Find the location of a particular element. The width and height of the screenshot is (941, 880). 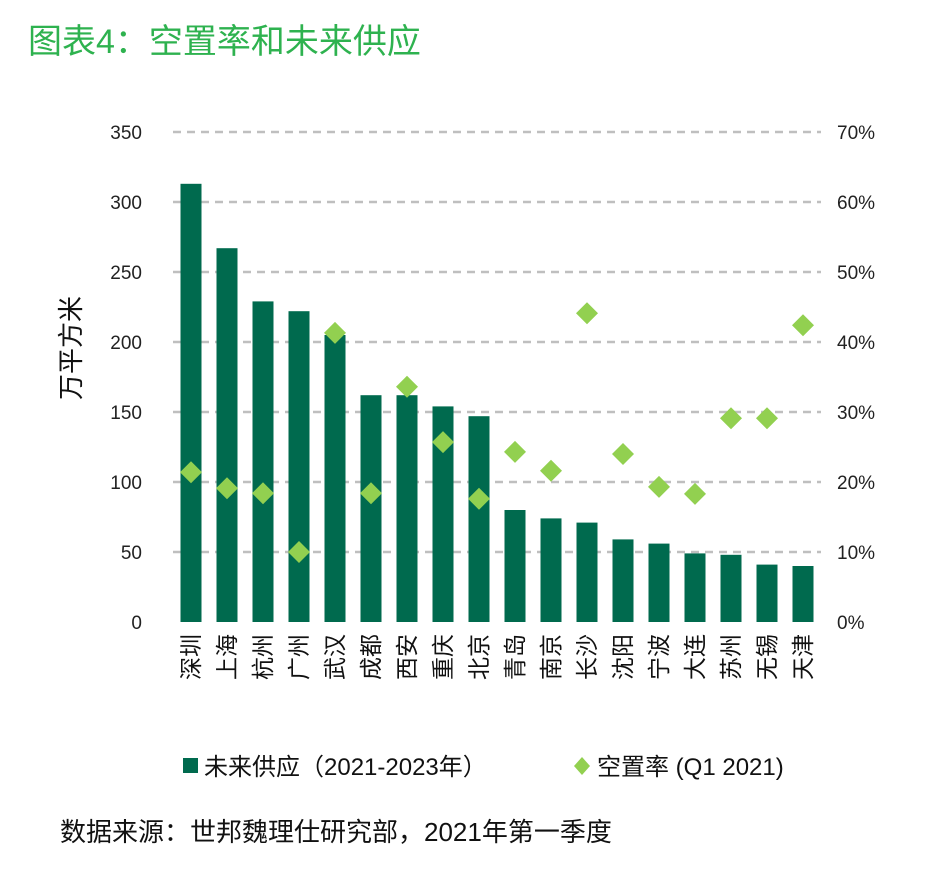

legend: 未来供应（2021-2023年） 空置率 (Q1 2021) is located at coordinates (483, 767).